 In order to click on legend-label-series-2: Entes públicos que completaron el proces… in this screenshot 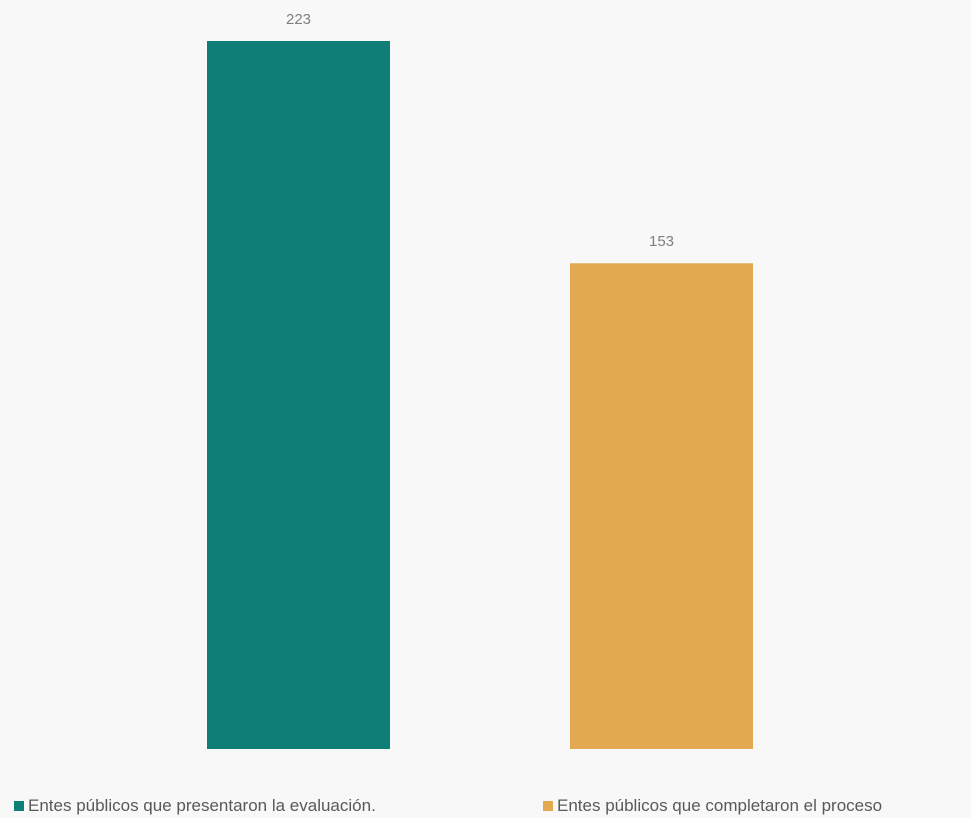, I will do `click(720, 805)`.